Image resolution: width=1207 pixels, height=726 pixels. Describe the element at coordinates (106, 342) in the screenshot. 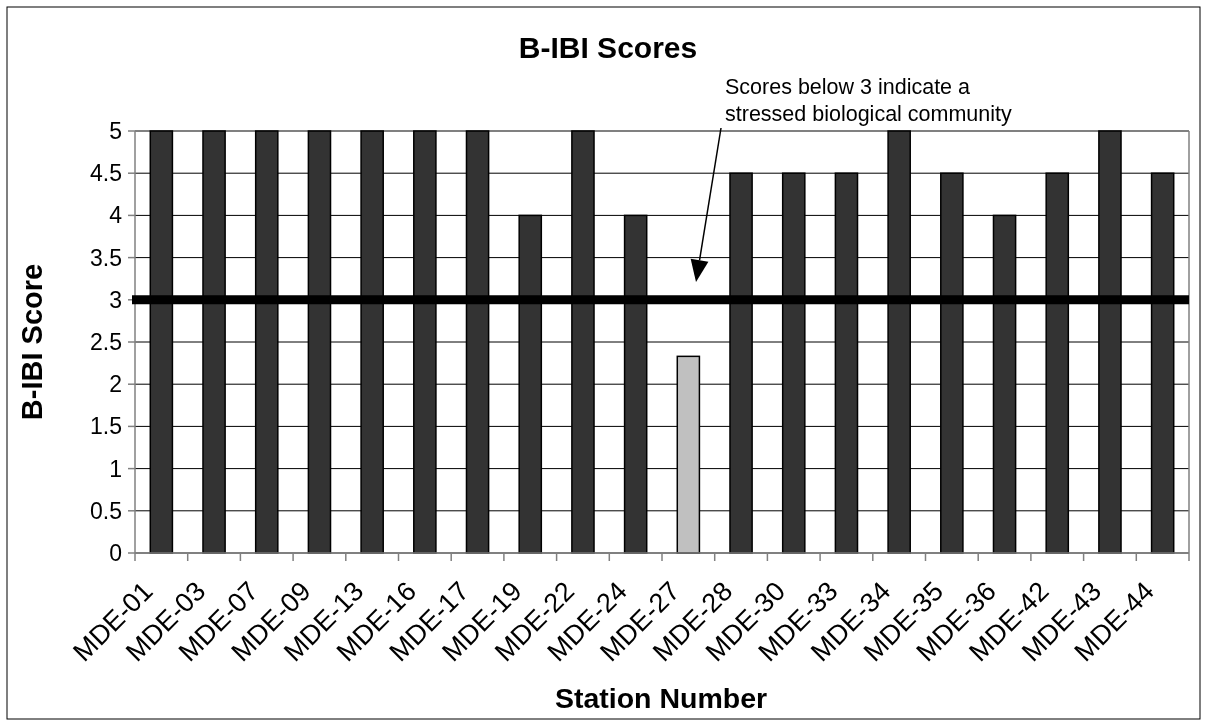

I see `y-tick-label: 2.5` at that location.